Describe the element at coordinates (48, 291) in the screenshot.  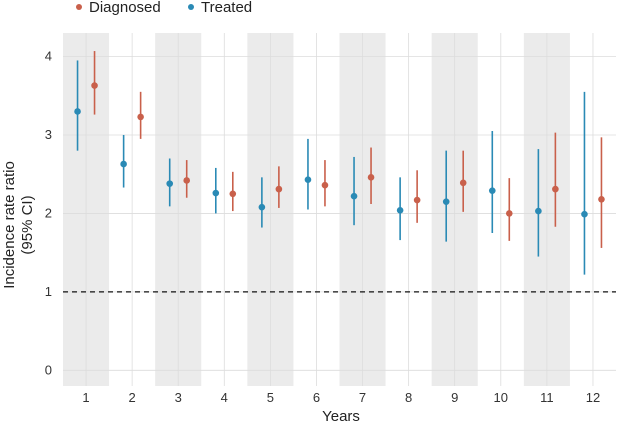
I see `y-tick-label-1: 1` at that location.